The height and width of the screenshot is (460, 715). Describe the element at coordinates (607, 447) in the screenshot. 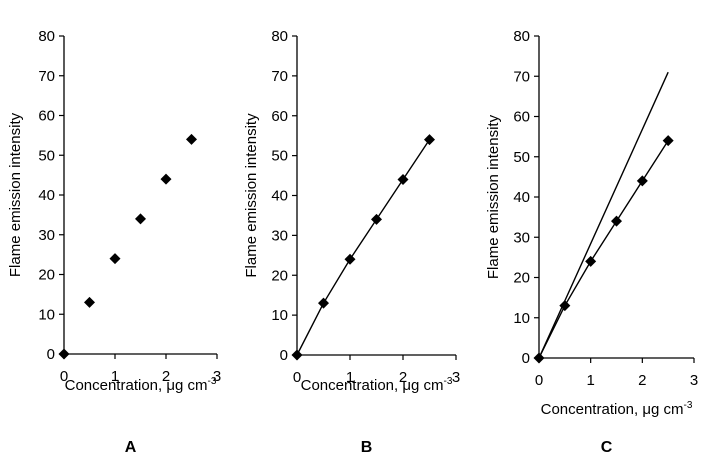

I see `panel-letter: C` at that location.